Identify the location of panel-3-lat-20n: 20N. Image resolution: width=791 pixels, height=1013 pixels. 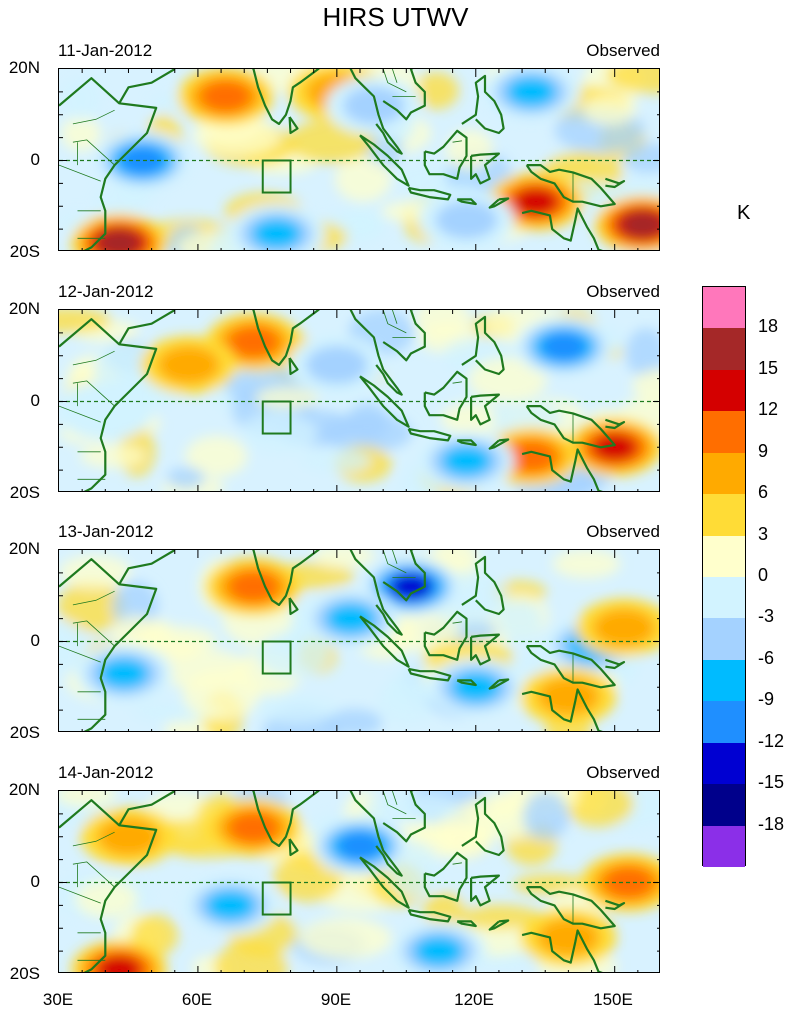
(24, 548).